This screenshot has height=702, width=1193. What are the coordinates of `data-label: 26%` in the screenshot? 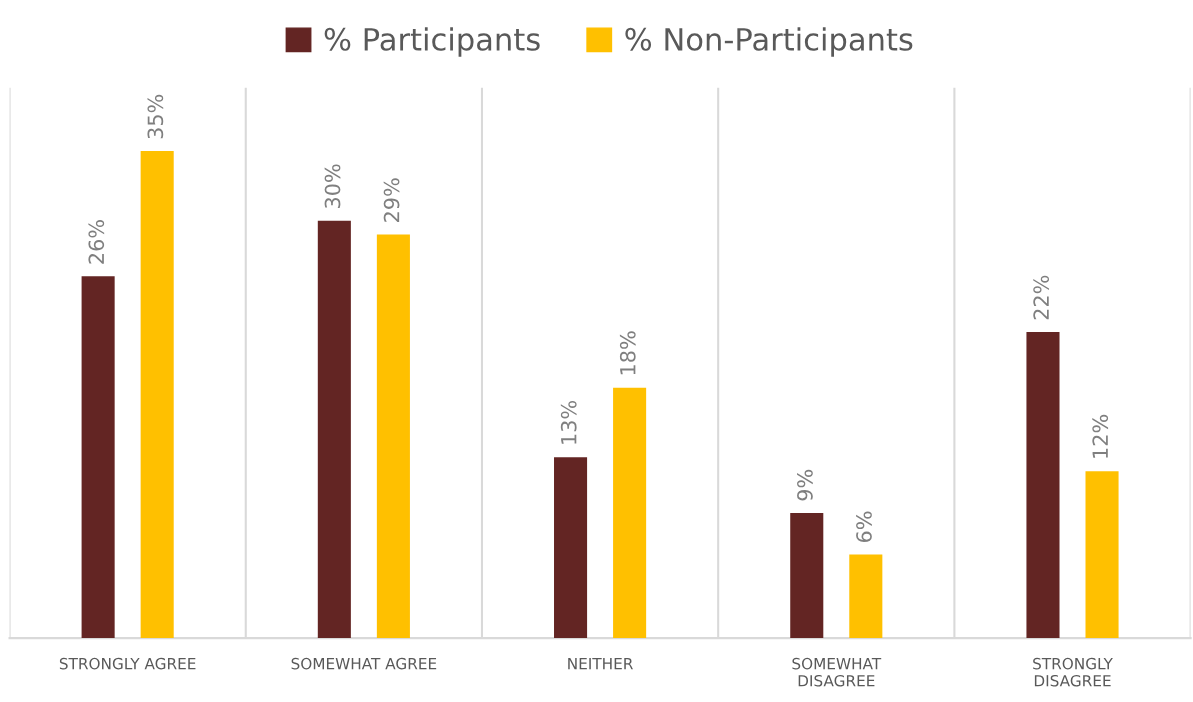 It's located at (96, 242).